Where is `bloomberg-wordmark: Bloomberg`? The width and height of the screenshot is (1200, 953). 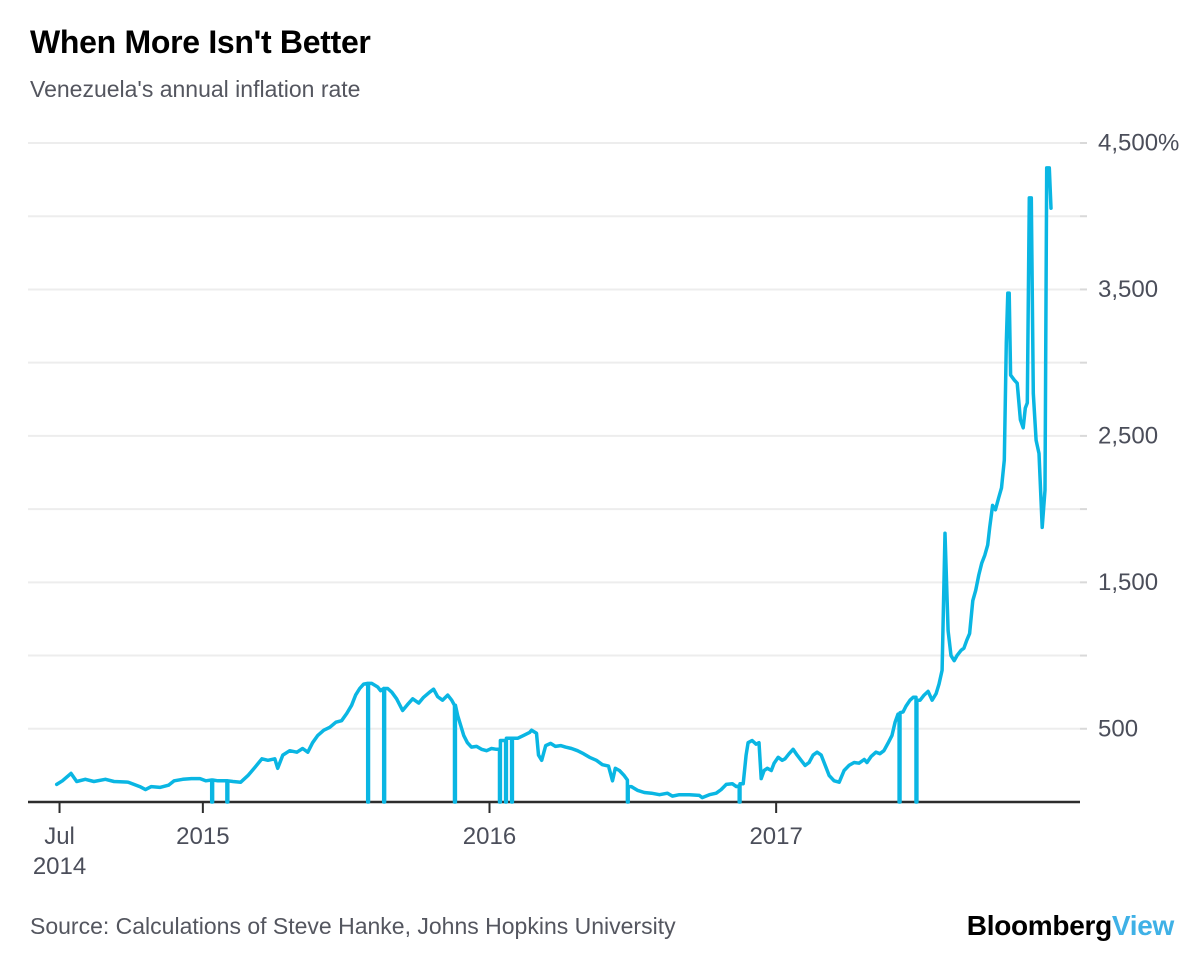 bloomberg-wordmark: Bloomberg is located at coordinates (1039, 925).